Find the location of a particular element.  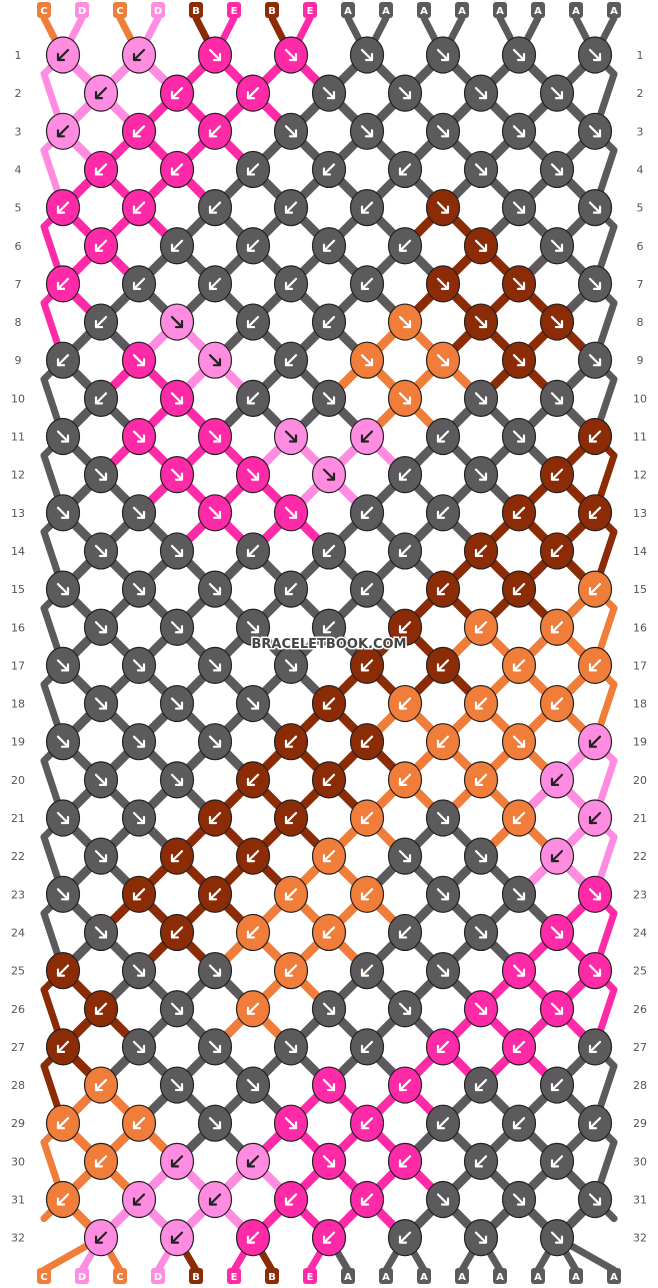

row-number-right: 4 is located at coordinates (640, 169).